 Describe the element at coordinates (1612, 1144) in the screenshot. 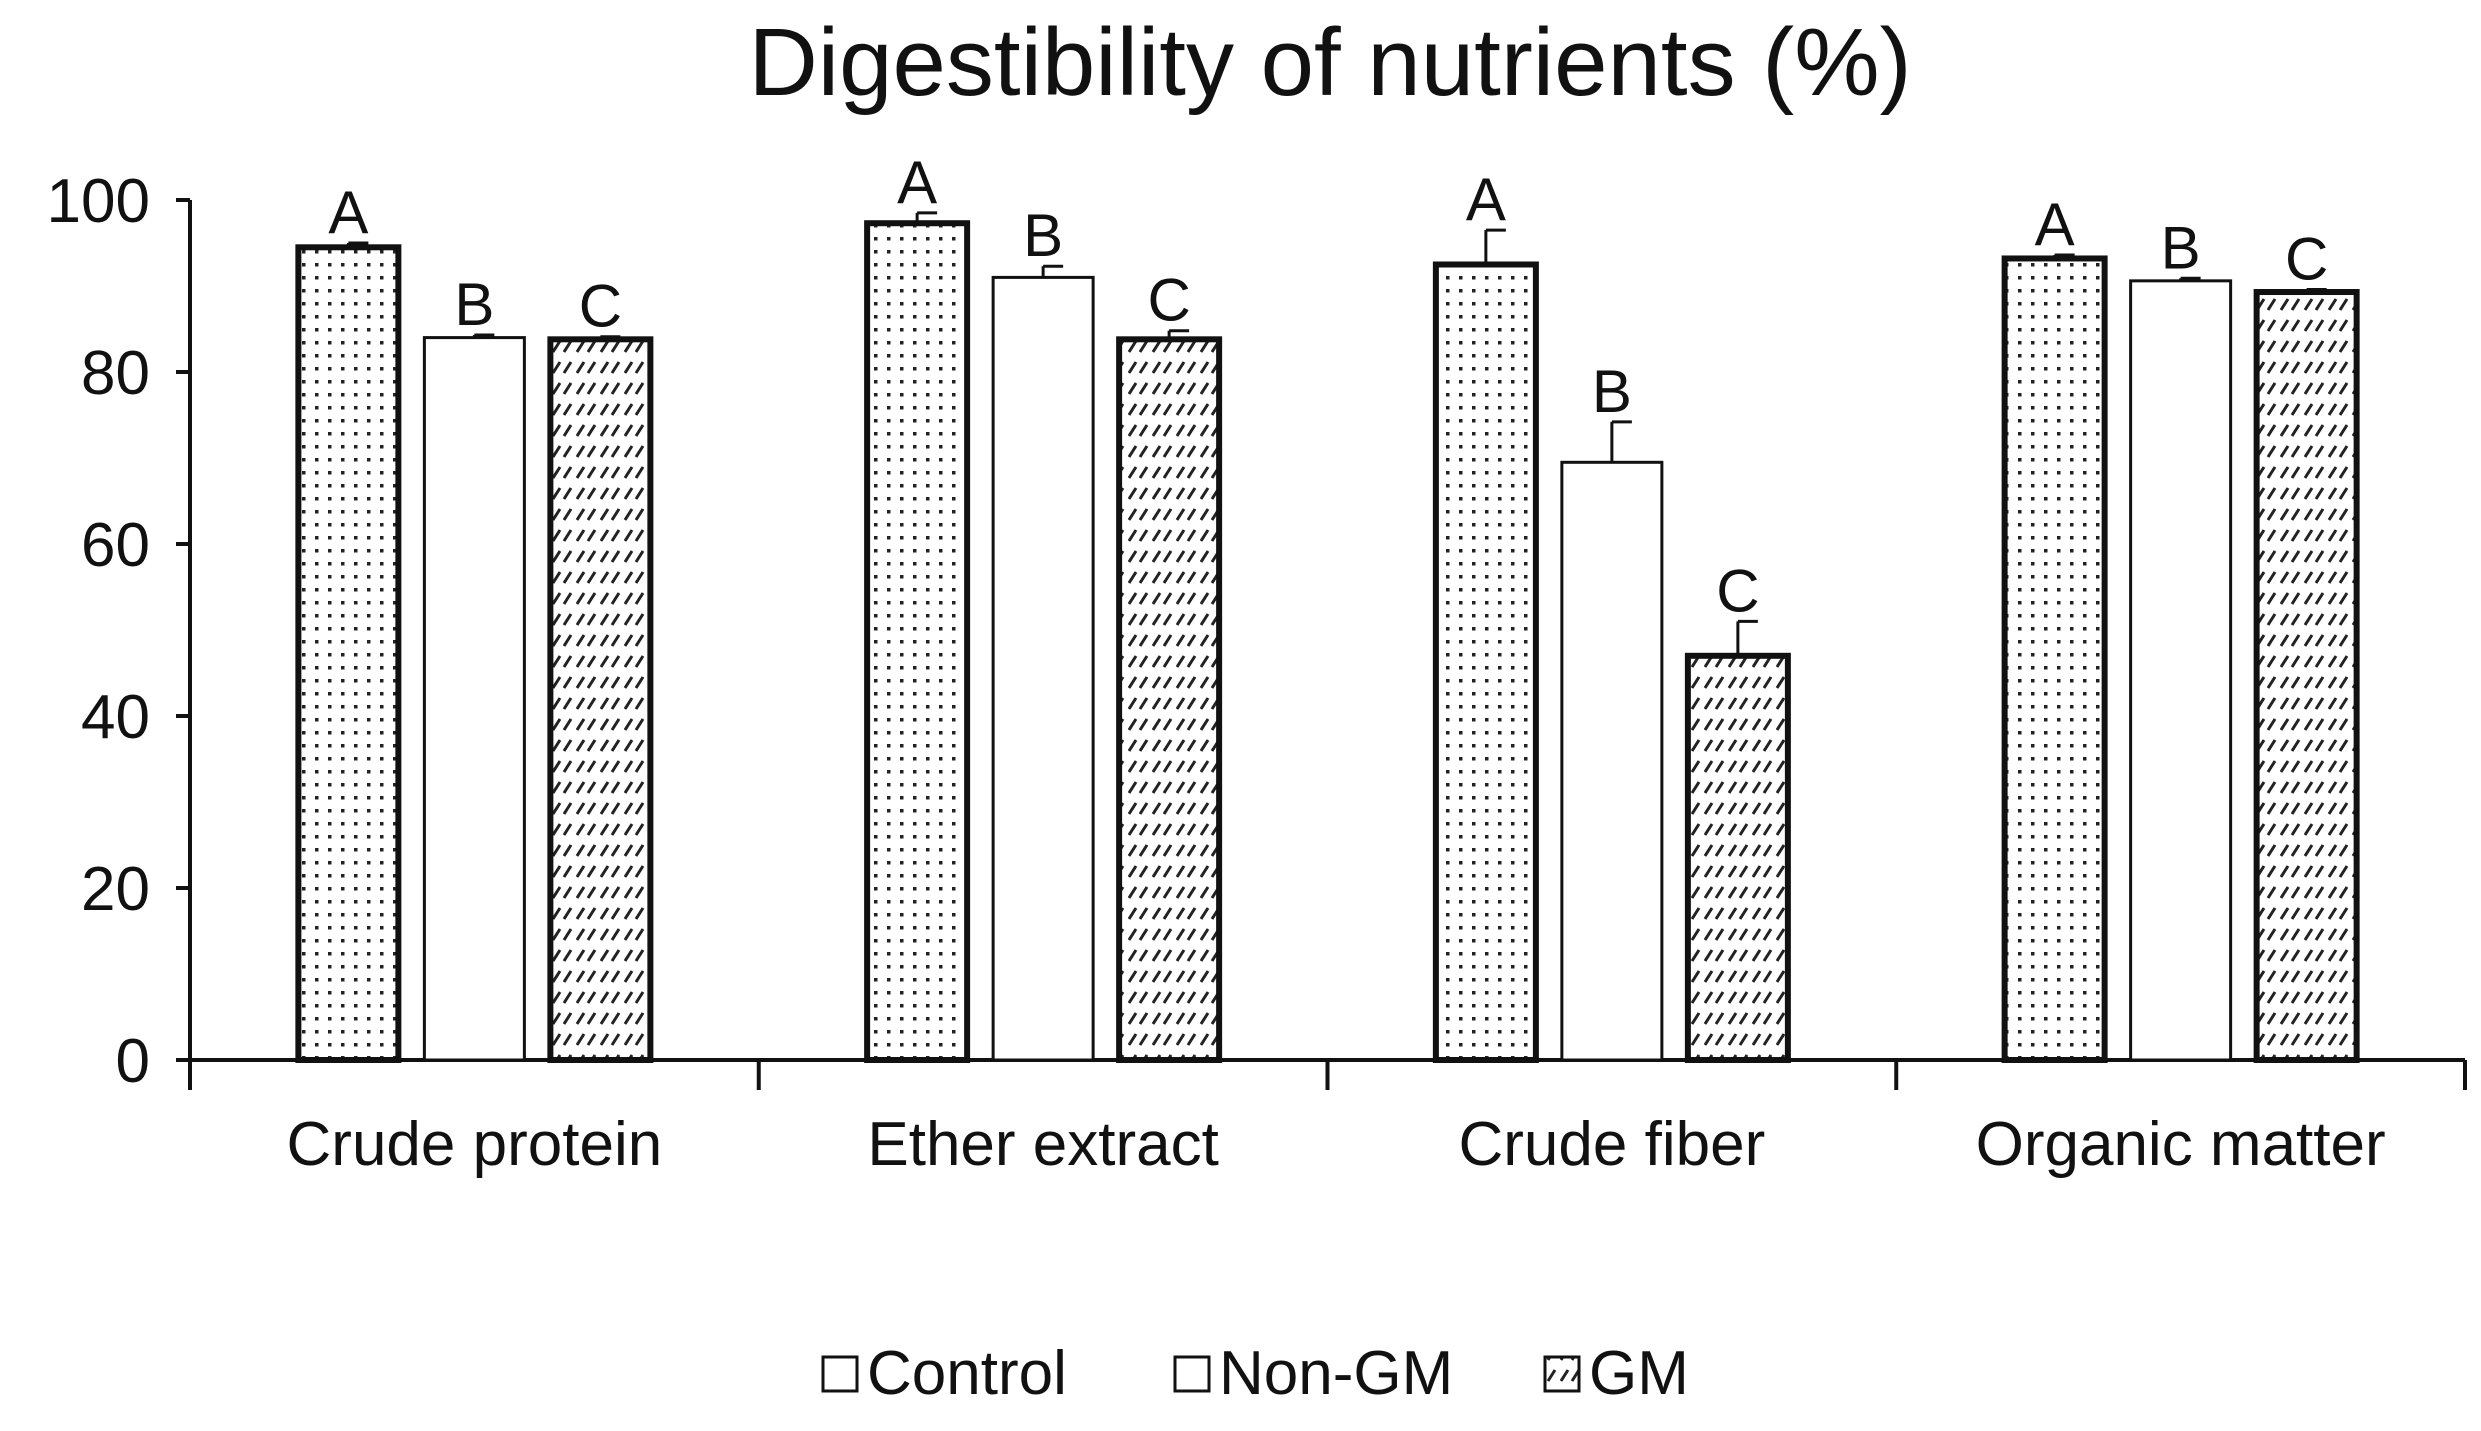

I see `x-tick-label: Crude fiber` at that location.